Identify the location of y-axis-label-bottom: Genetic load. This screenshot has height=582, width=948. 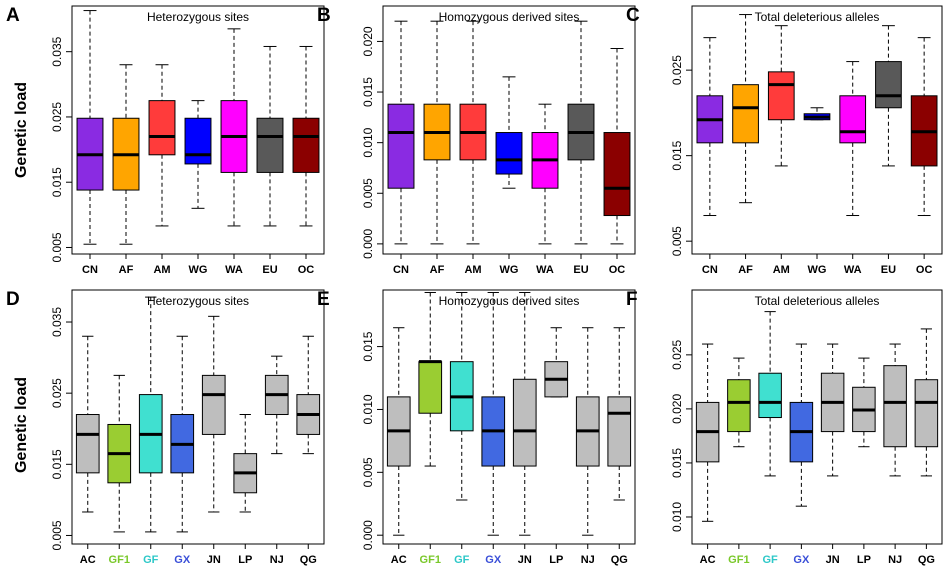
(21, 425).